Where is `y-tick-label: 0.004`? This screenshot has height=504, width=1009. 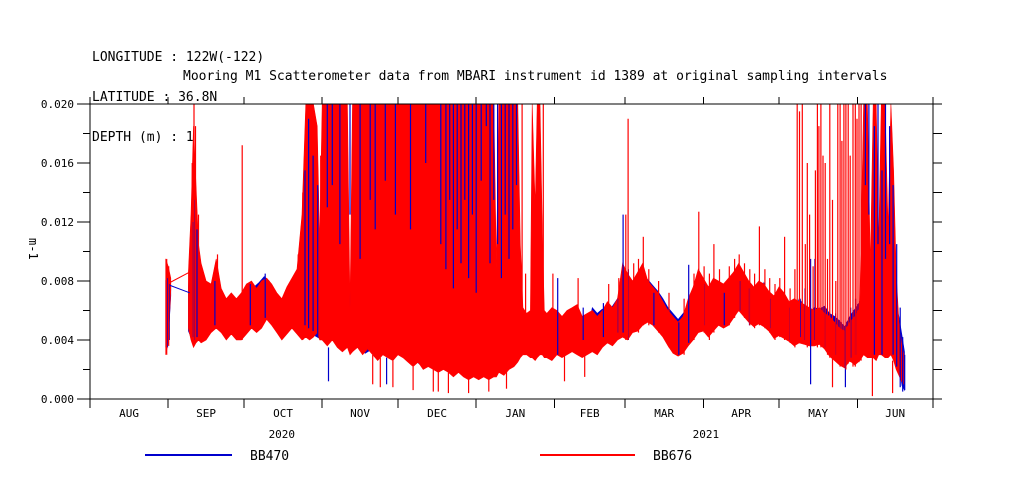
y-tick-label: 0.004 is located at coordinates (57, 340).